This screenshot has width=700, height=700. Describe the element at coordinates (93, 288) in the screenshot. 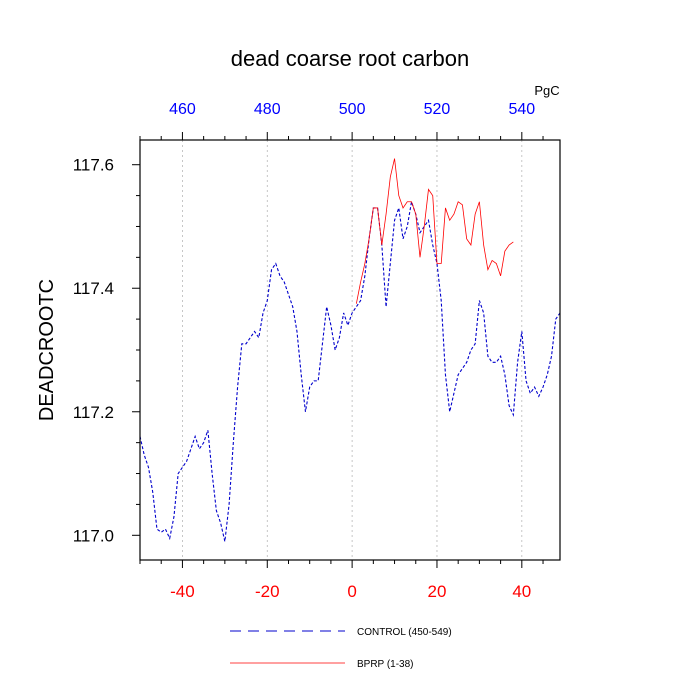

I see `y-tick-label: 117.4` at that location.